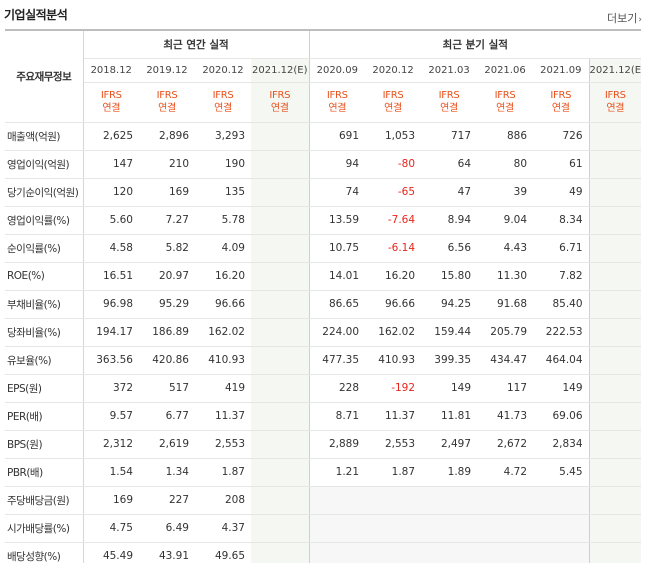 The width and height of the screenshot is (650, 563). What do you see at coordinates (44, 304) in the screenshot?
I see `row-label: 부채비율(%)` at bounding box center [44, 304].